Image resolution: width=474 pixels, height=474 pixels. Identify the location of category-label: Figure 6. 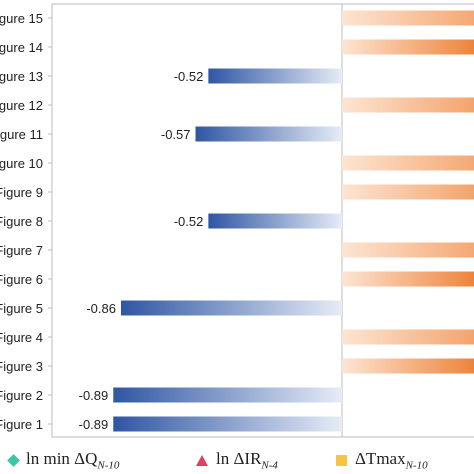
(21, 279).